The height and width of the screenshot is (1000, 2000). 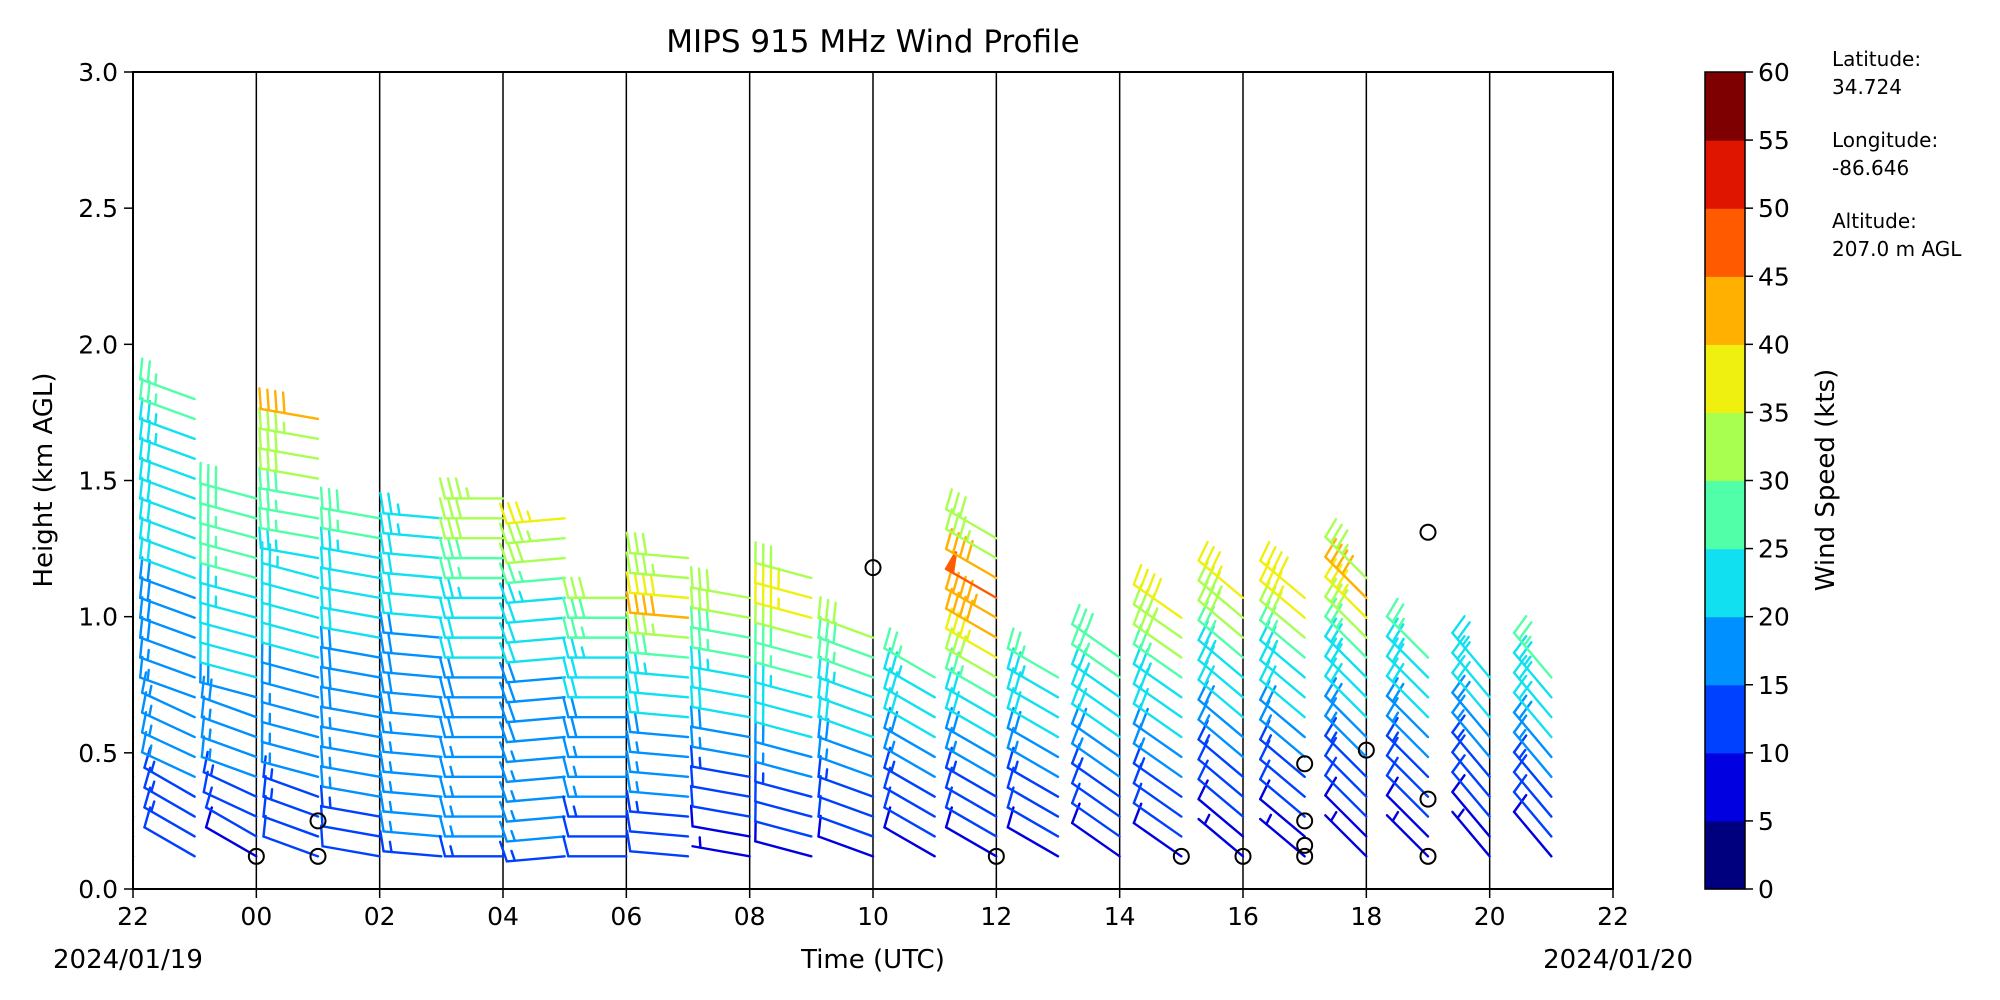 I want to click on x-tick-label: 22, so click(x=1613, y=916).